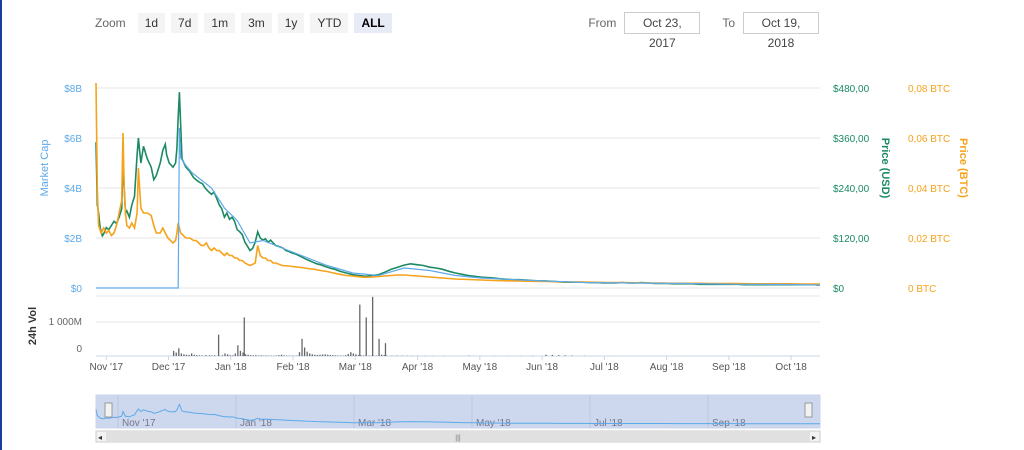  What do you see at coordinates (220, 23) in the screenshot?
I see `zoom-button-1m: 1m` at bounding box center [220, 23].